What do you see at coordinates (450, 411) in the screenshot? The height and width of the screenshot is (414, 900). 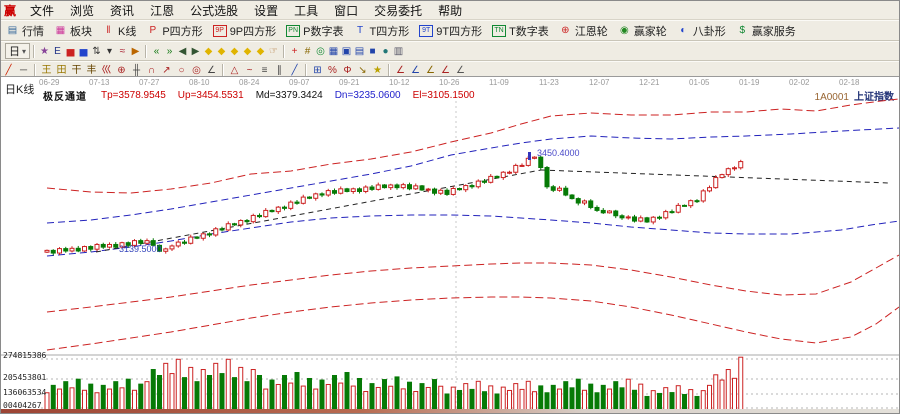 I see `window-bottom-edge` at bounding box center [450, 411].